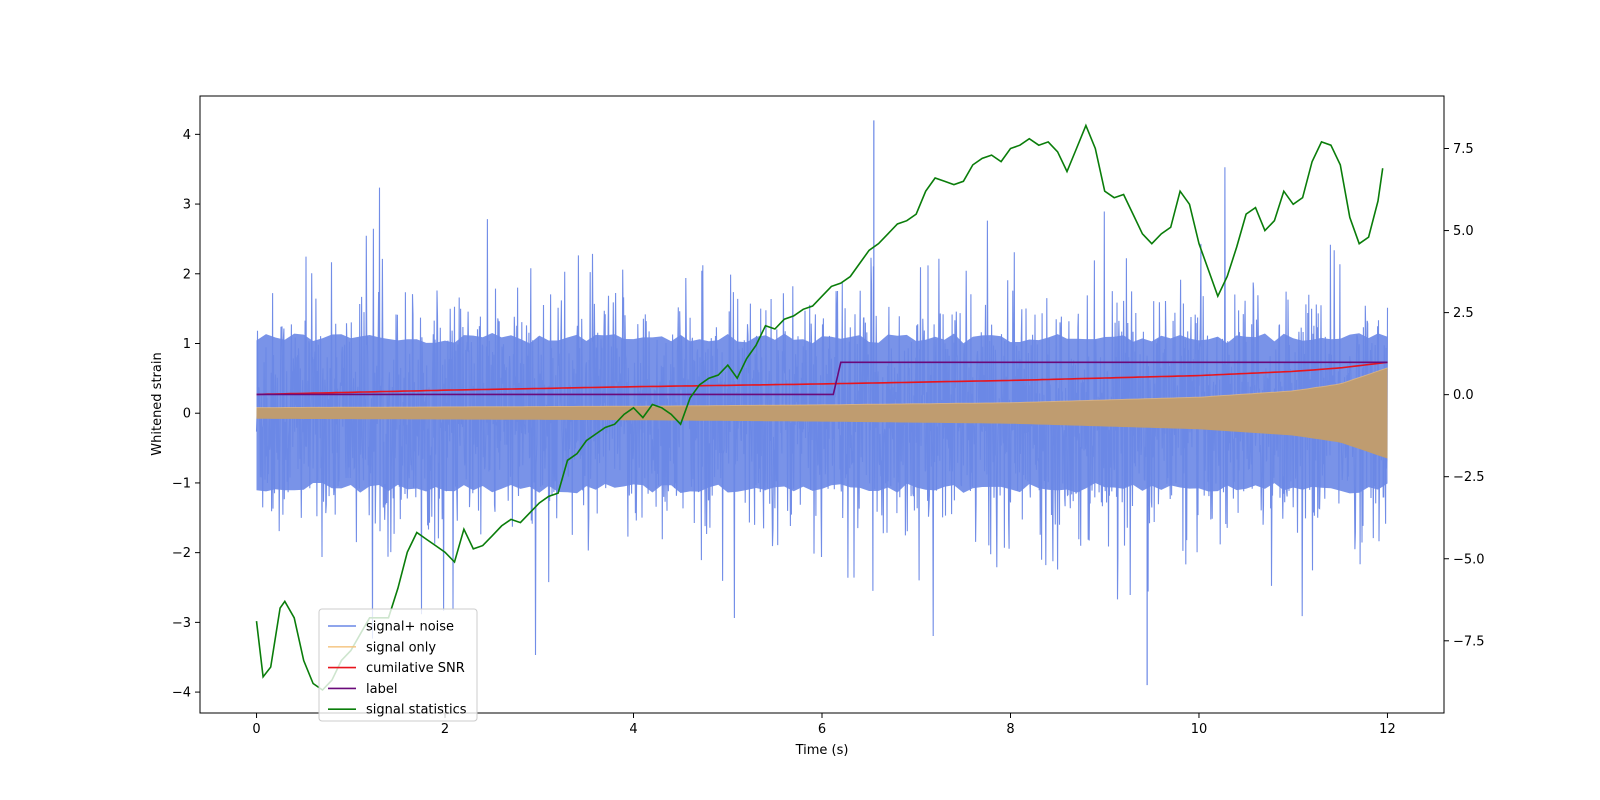 This screenshot has height=800, width=1600. What do you see at coordinates (822, 413) in the screenshot?
I see `series-signal-only-band` at bounding box center [822, 413].